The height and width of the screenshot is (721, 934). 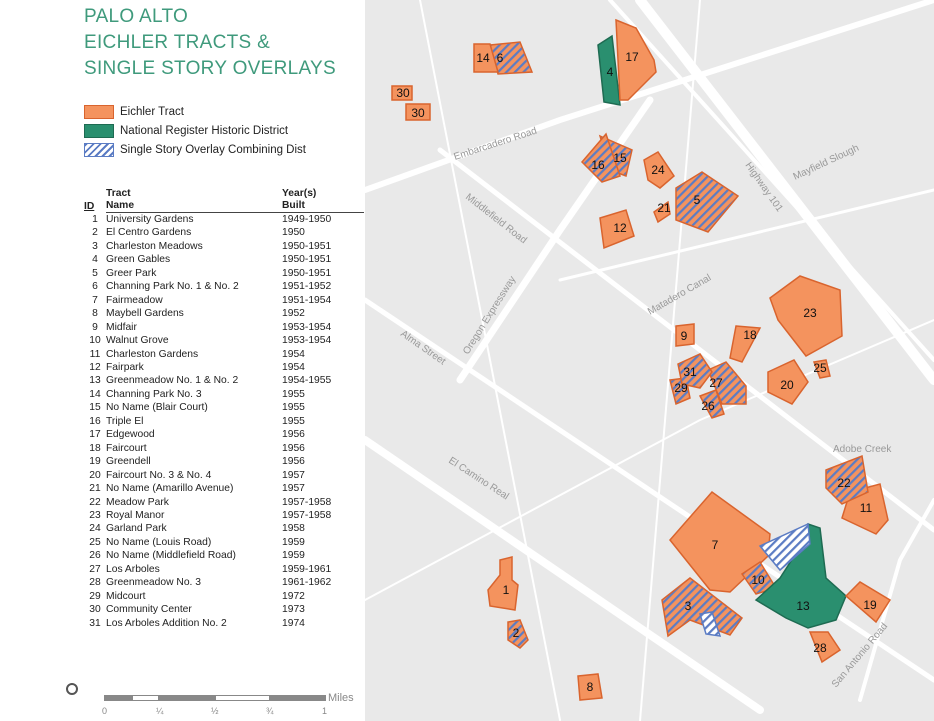 What do you see at coordinates (224, 596) in the screenshot?
I see `table-row: 29 Midcourt 1972` at bounding box center [224, 596].